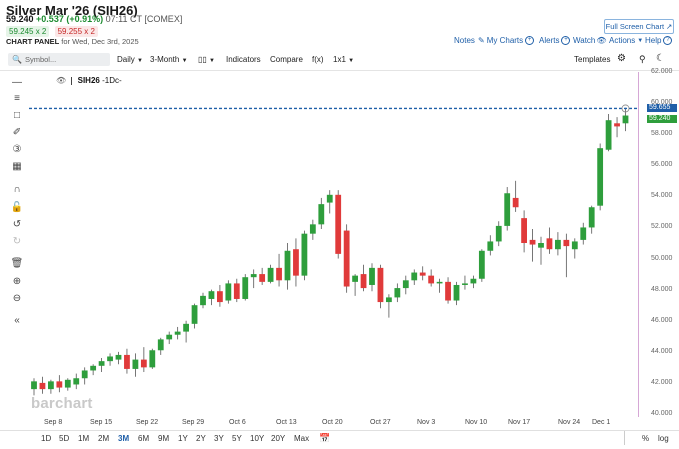 This screenshot has width=679, height=449. I want to click on undo-icon: ↺, so click(17, 224).